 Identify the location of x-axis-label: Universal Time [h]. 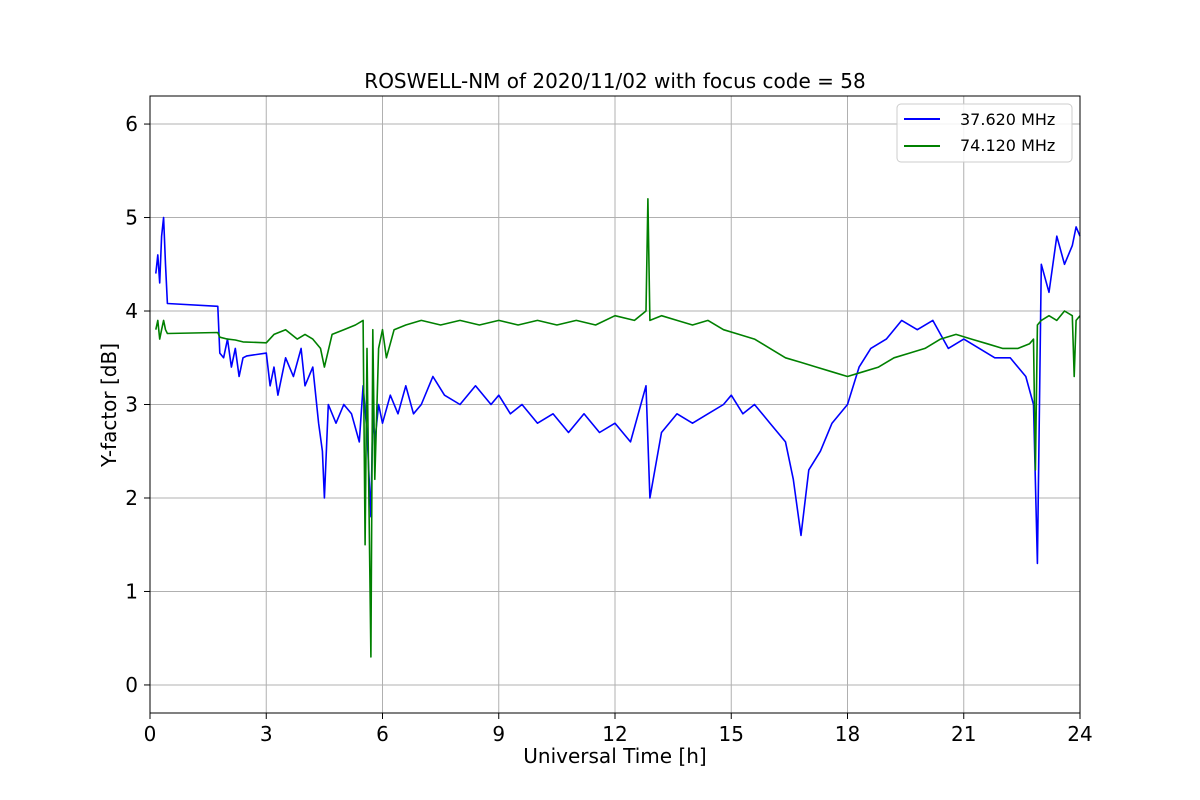
(614, 756).